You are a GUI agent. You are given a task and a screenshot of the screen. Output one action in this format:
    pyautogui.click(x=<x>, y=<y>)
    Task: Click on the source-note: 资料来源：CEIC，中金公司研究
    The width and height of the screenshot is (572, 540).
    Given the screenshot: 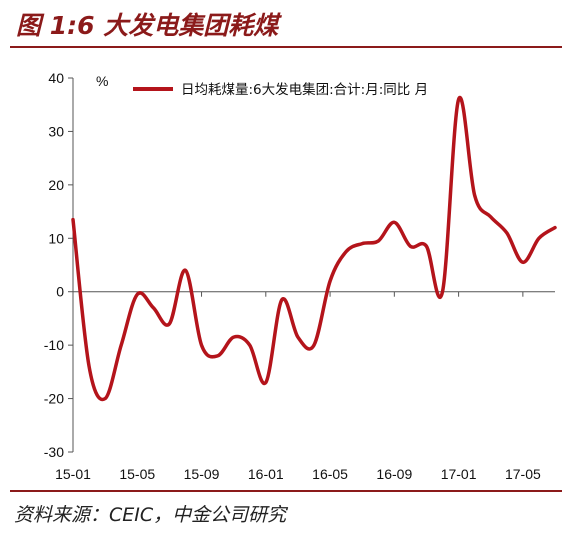 What is the action you would take?
    pyautogui.click(x=150, y=515)
    